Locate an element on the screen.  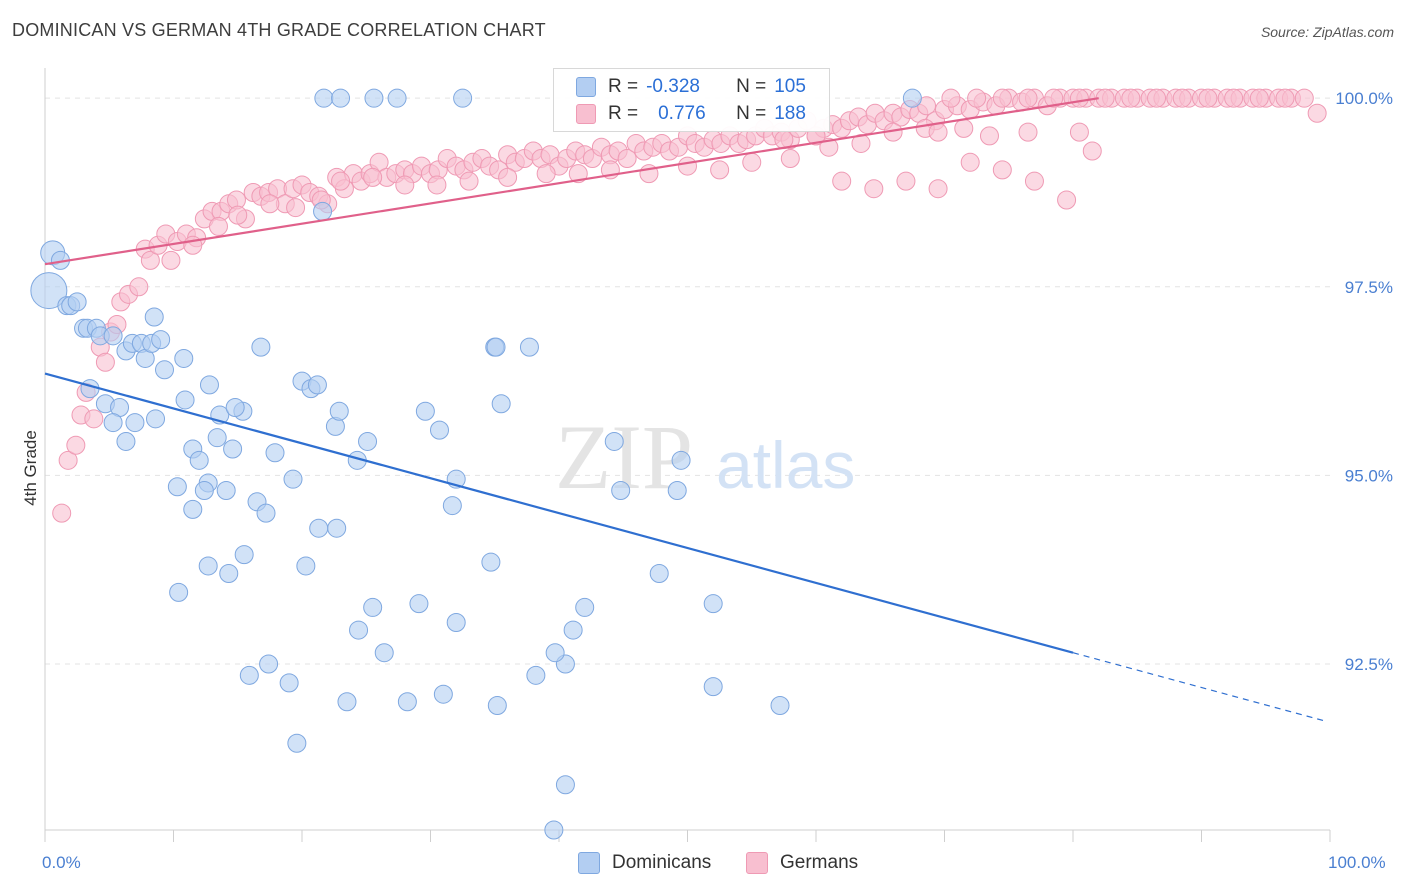
legend-row-germans: R = 0.776 N = 188 is located at coordinates (691, 114).